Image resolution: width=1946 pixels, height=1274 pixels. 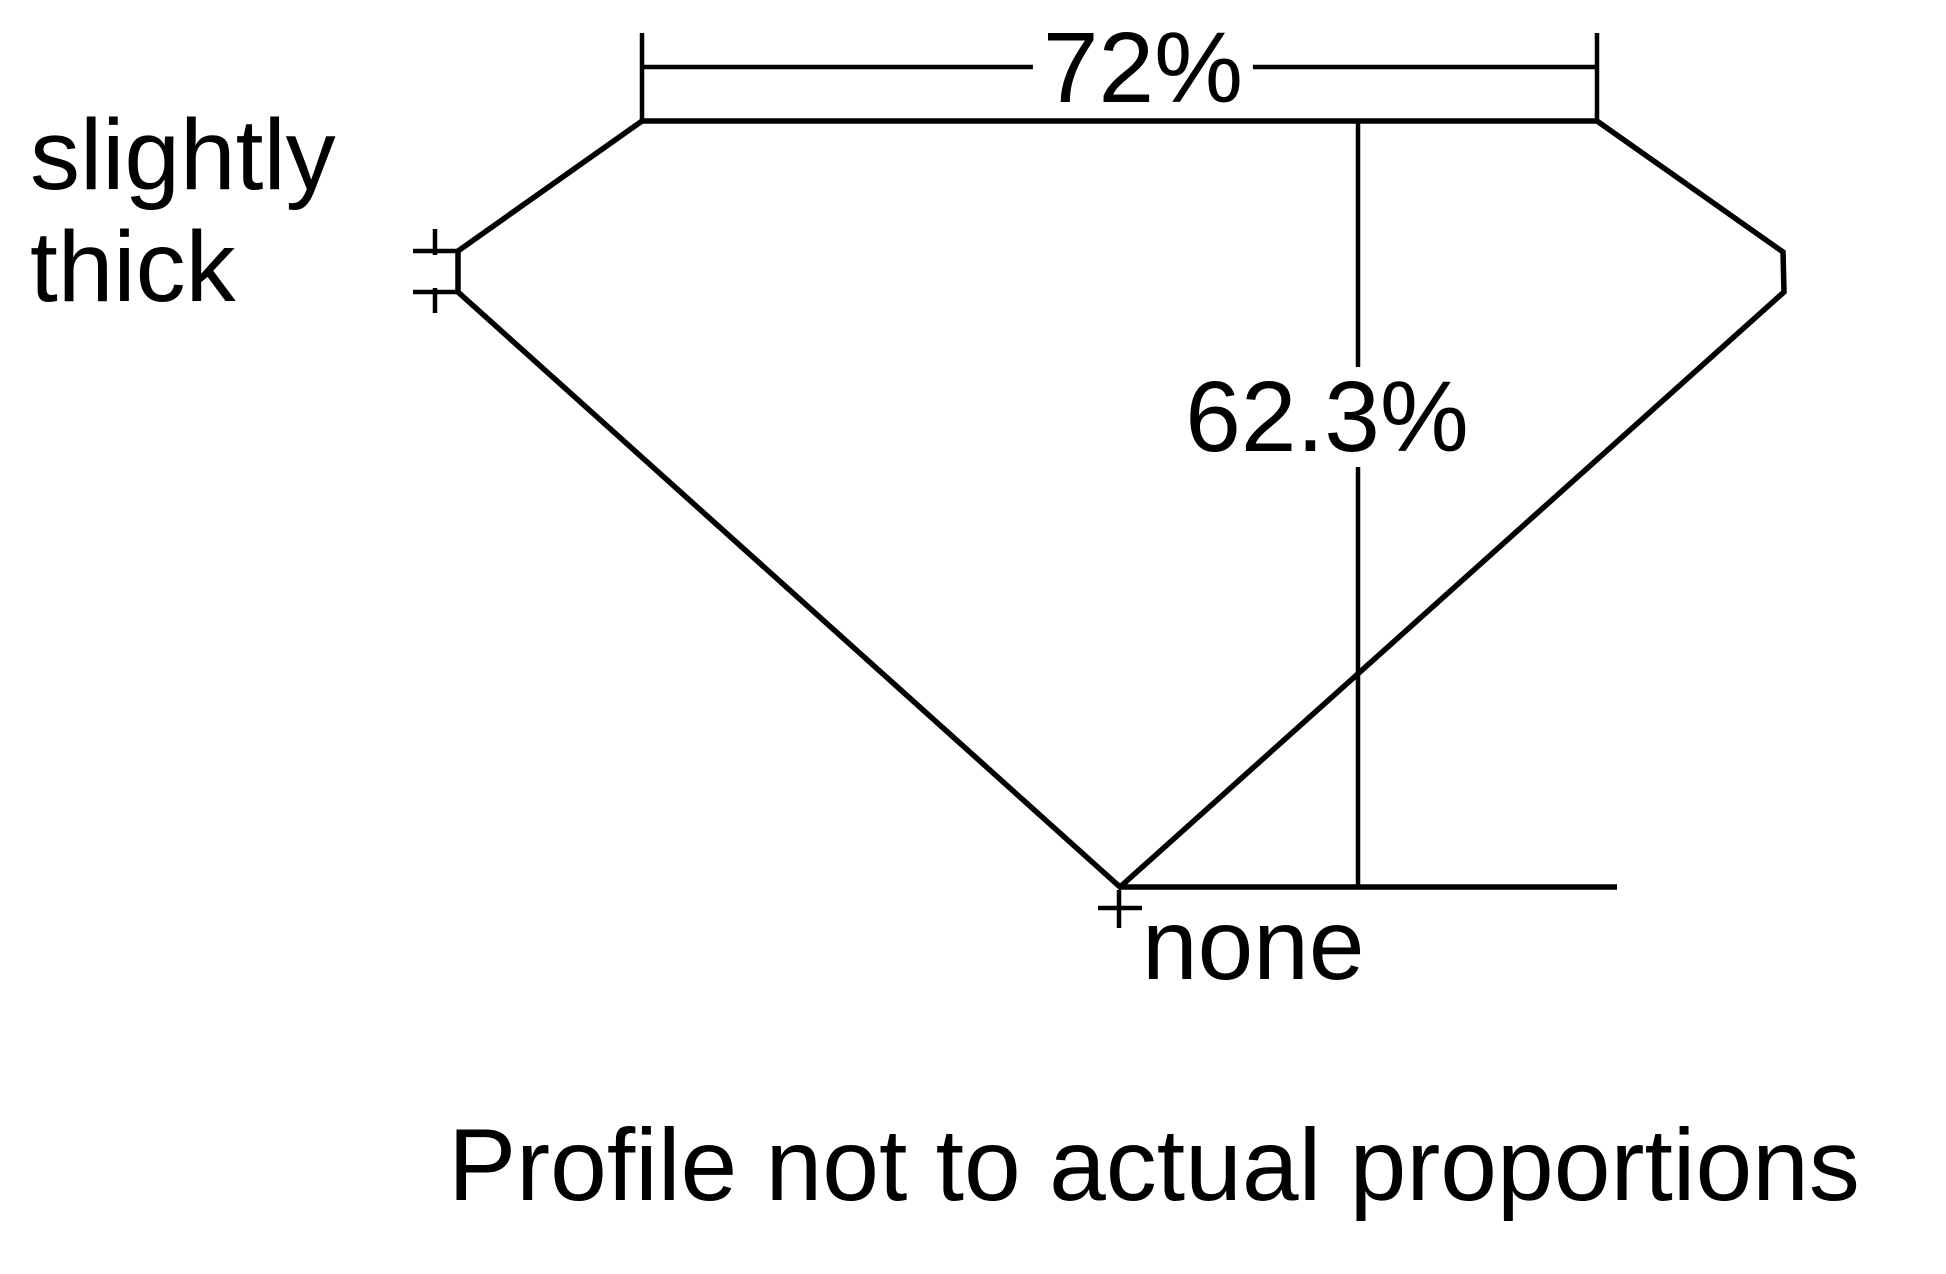 I want to click on girdle-thickness-label-line1: slightly, so click(x=183, y=155).